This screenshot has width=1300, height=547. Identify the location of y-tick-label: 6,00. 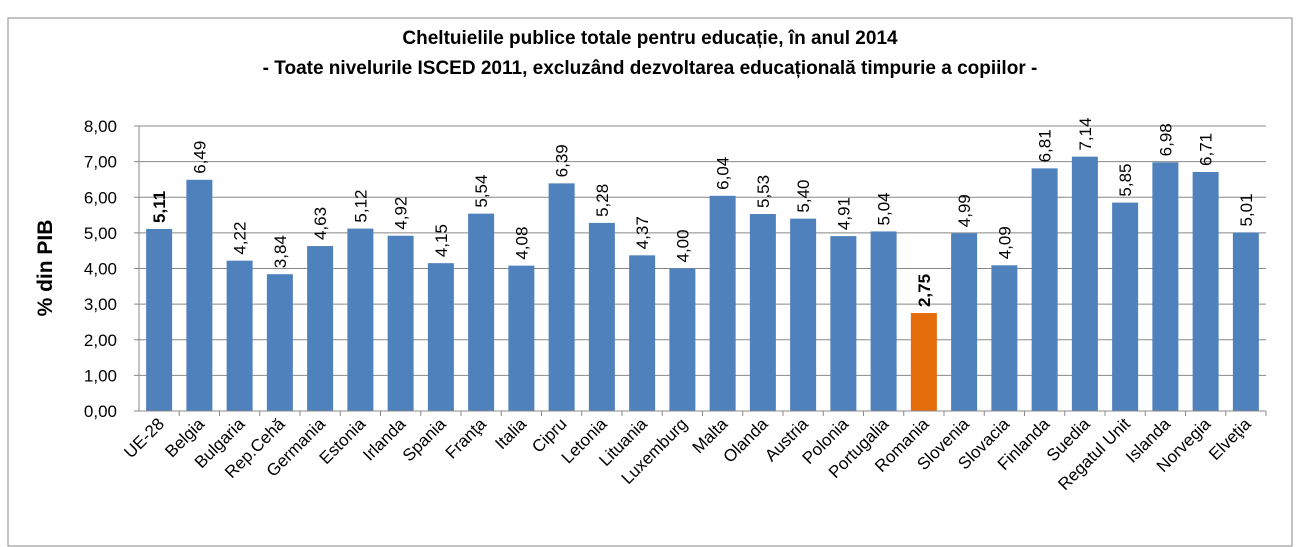
(100, 197).